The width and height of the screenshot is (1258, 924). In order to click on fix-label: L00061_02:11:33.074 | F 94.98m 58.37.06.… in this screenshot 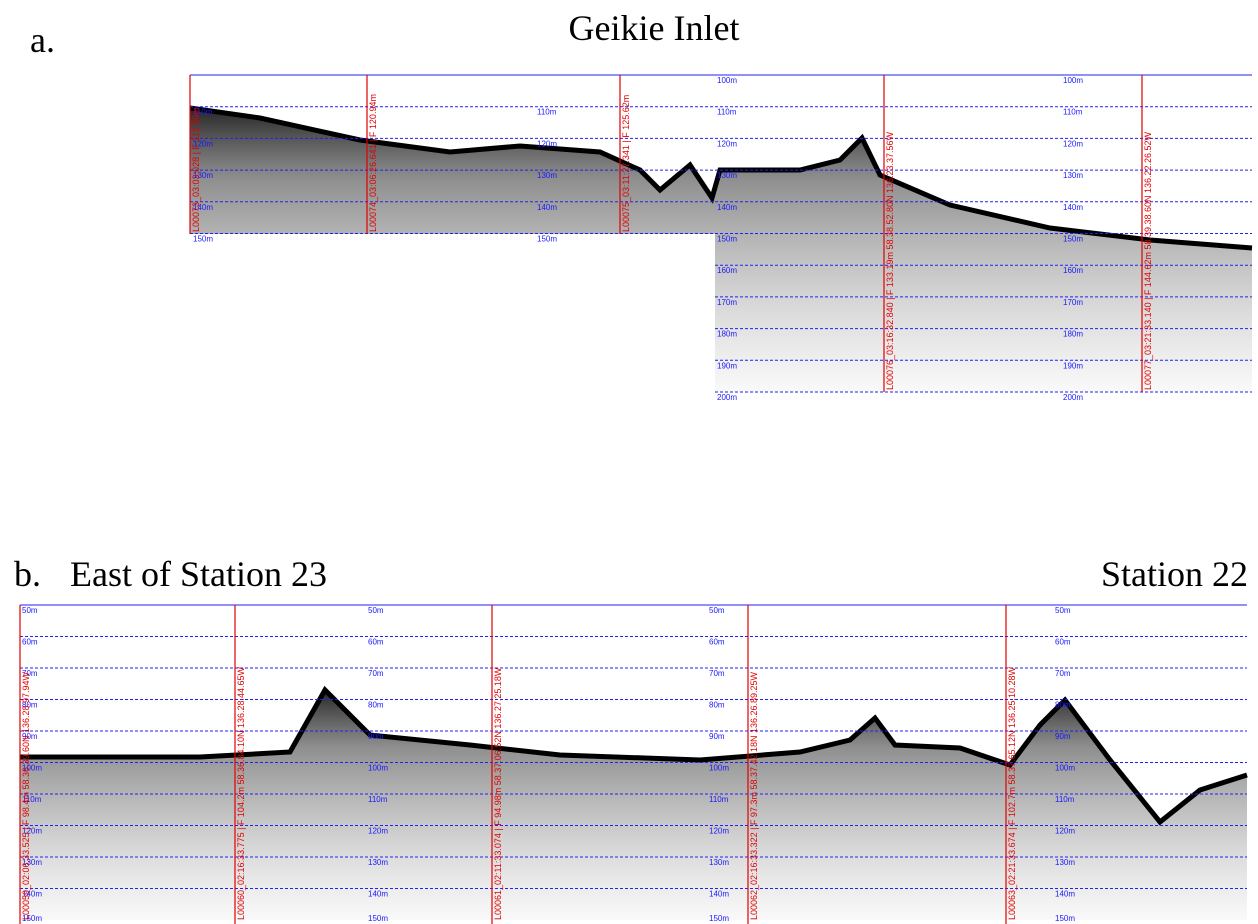, I will do `click(498, 793)`.